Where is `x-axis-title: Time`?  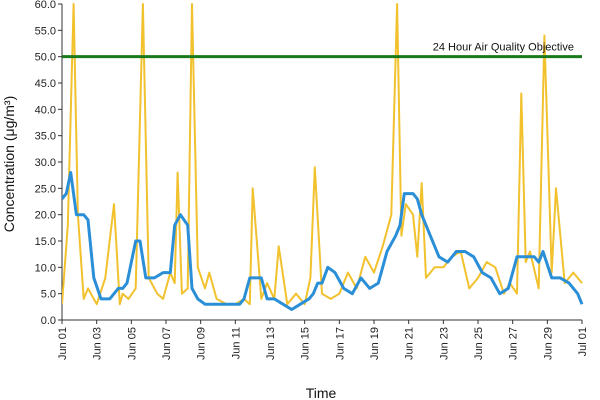 x-axis-title: Time is located at coordinates (321, 392).